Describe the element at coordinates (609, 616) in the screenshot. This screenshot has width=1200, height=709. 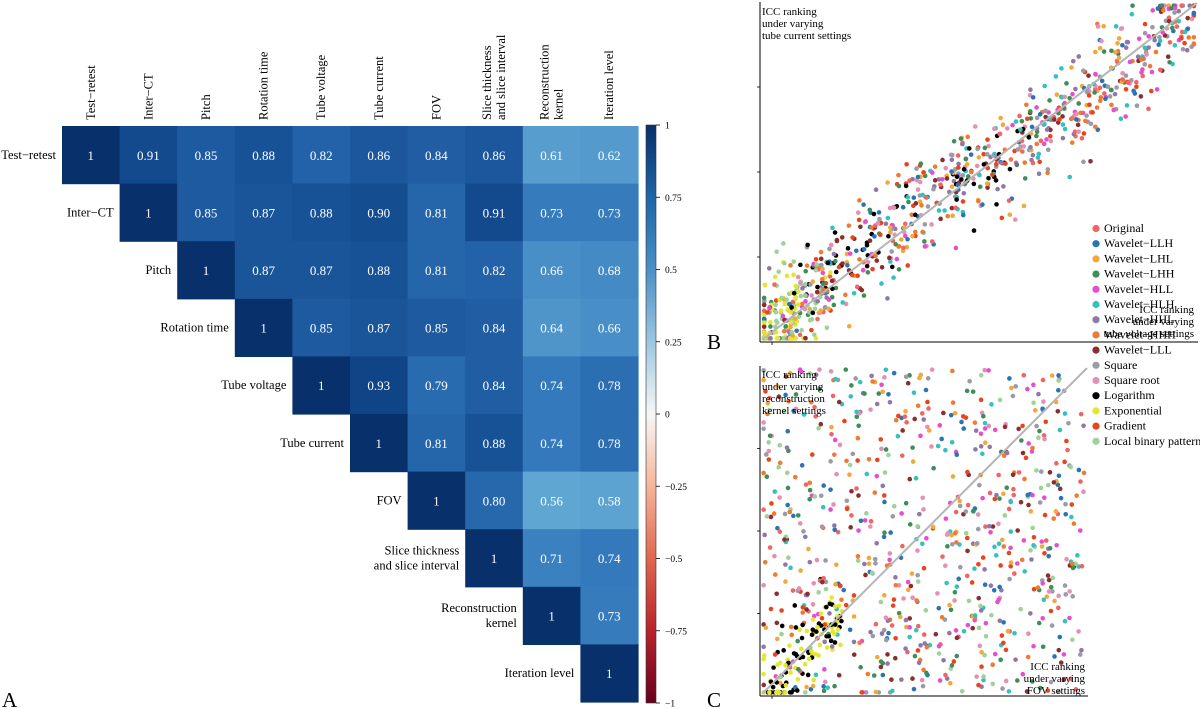
I see `heatmap-value: 0.73` at that location.